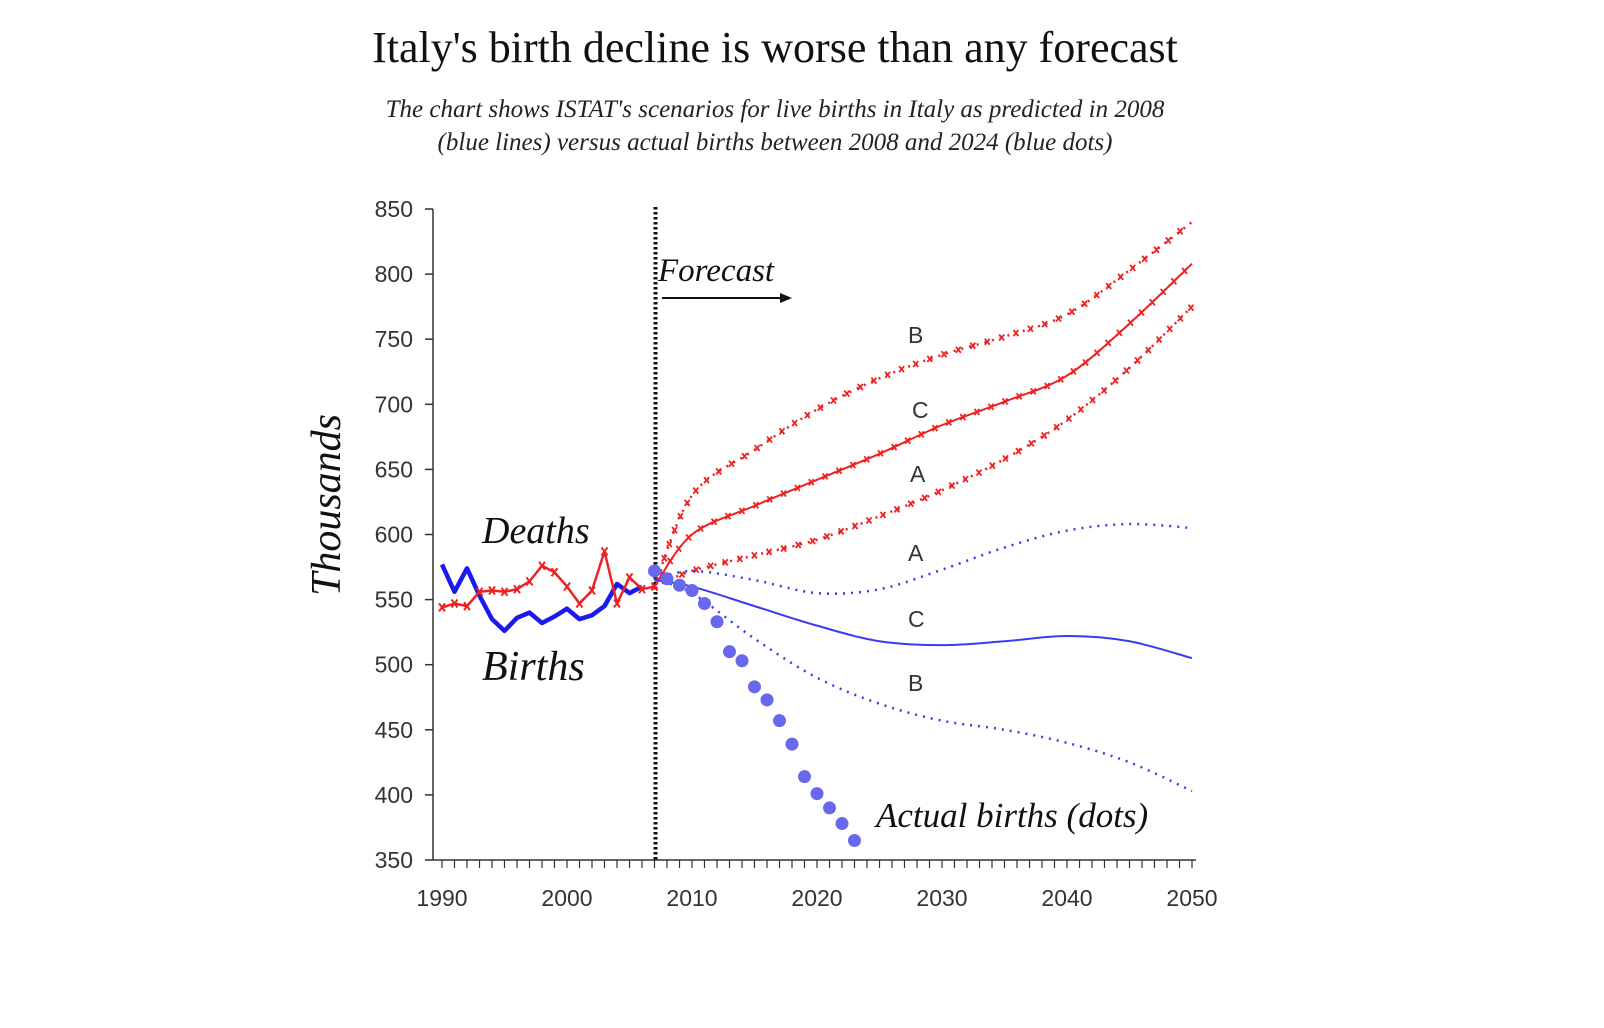  What do you see at coordinates (394, 209) in the screenshot?
I see `y-tick-label: 850` at bounding box center [394, 209].